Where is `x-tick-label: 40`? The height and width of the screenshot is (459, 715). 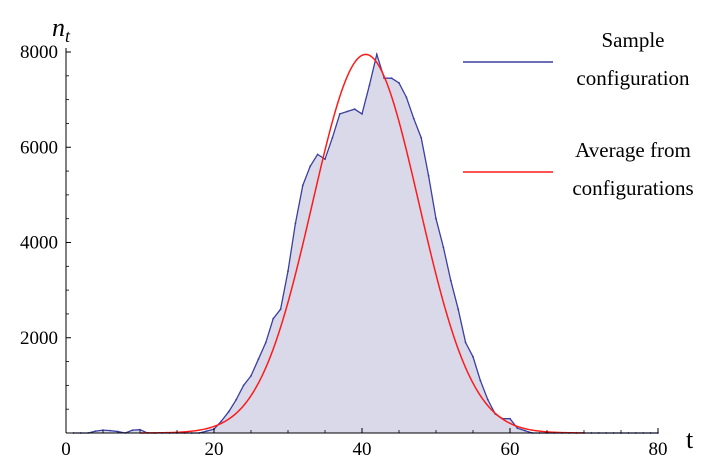 x-tick-label: 40 is located at coordinates (362, 449).